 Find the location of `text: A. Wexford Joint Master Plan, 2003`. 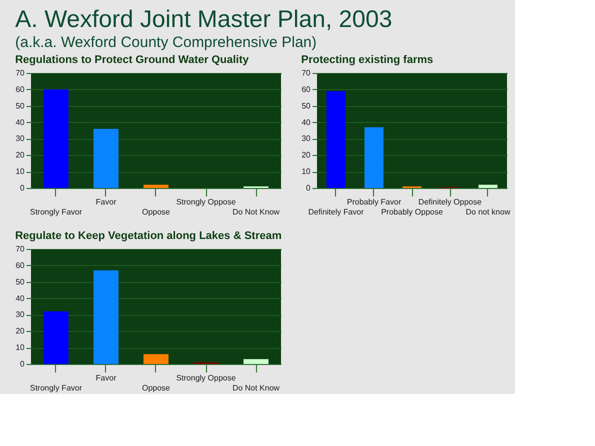

text: A. Wexford Joint Master Plan, 2003 is located at coordinates (203, 19).